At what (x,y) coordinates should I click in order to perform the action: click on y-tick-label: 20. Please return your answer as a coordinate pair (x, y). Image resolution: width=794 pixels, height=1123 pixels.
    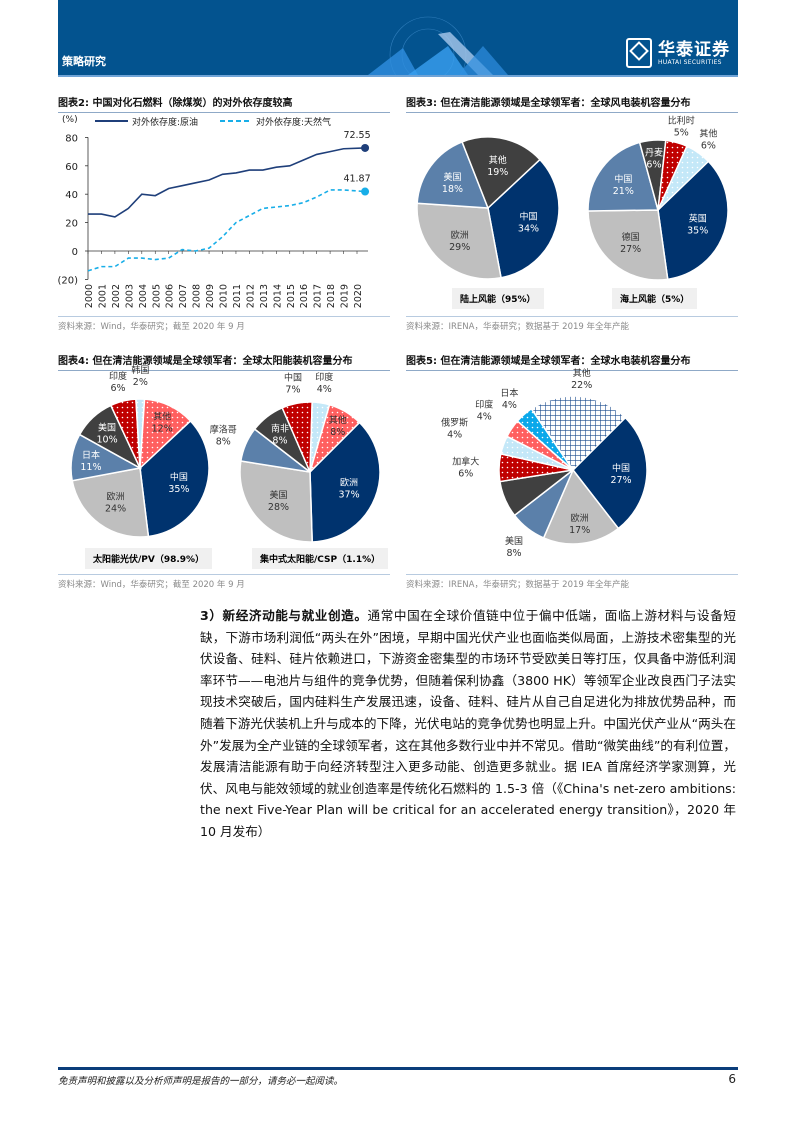
    Looking at the image, I should click on (71, 224).